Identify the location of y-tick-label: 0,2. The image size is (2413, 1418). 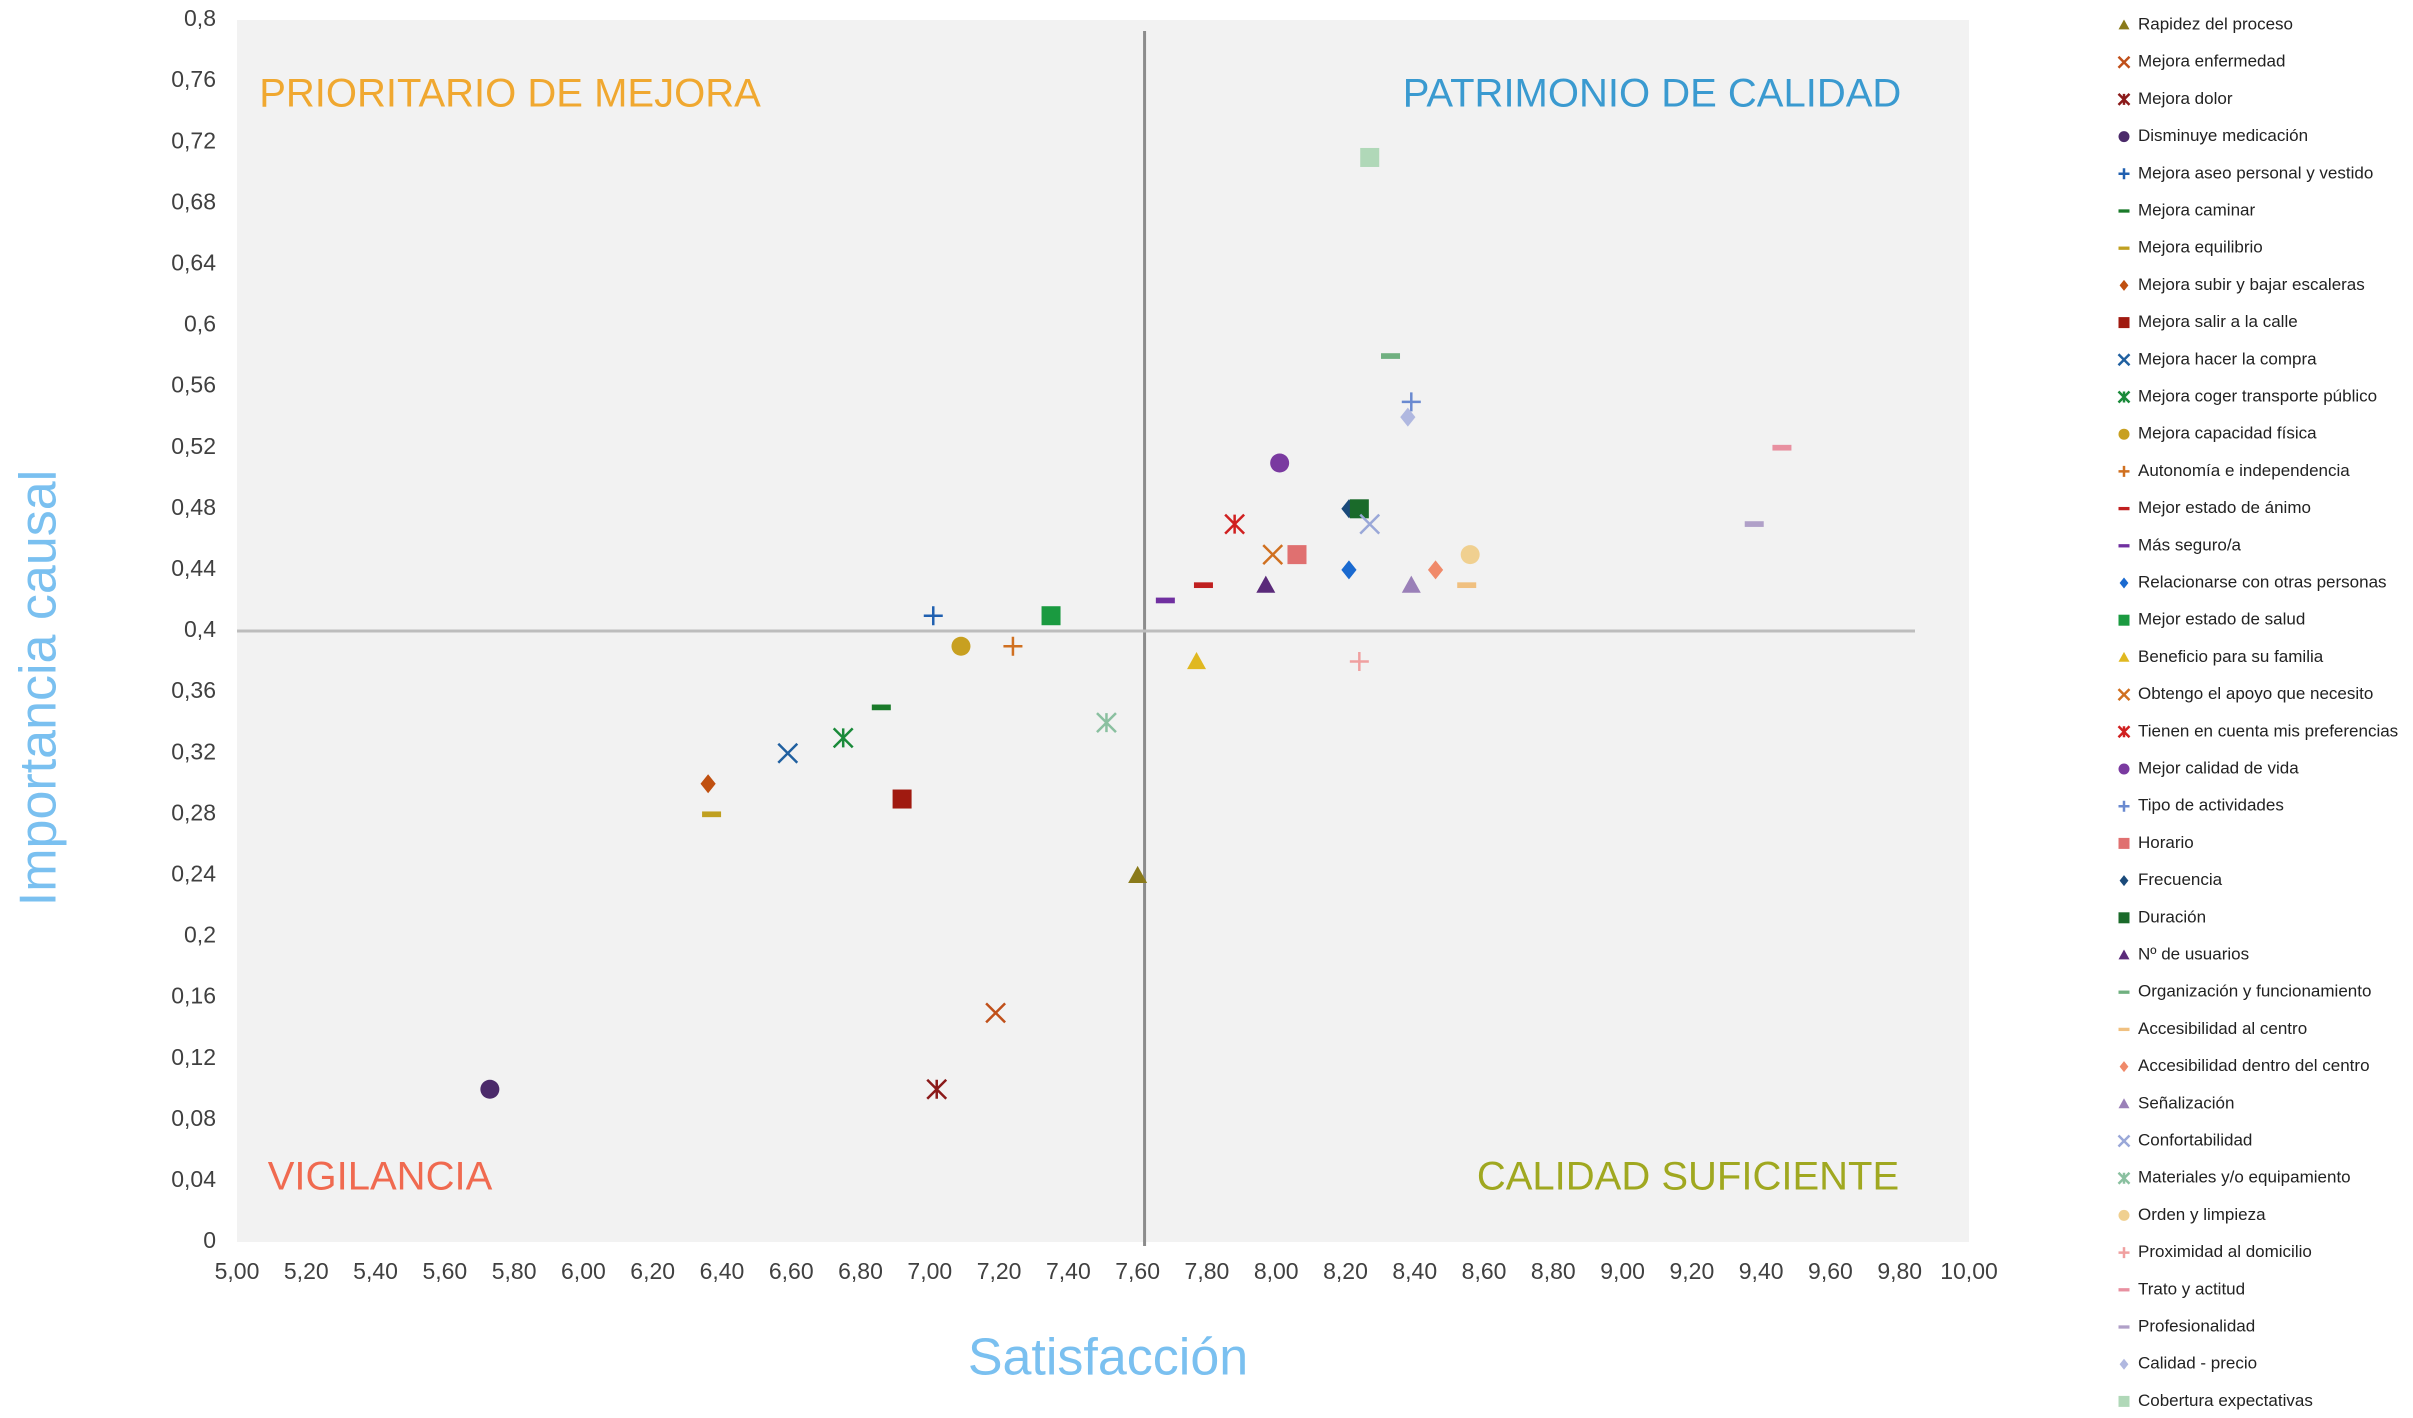
(200, 935).